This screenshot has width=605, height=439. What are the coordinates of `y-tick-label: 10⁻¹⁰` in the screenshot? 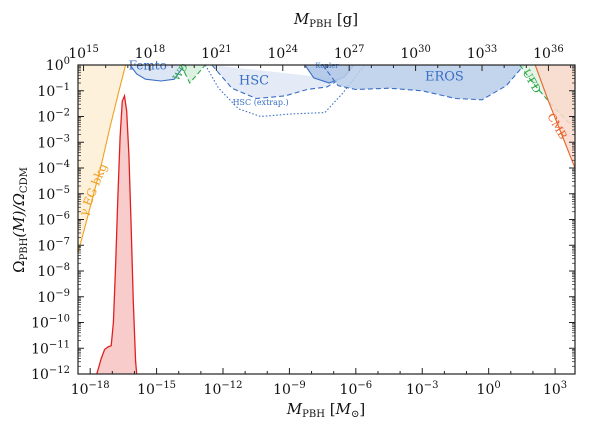 It's located at (50, 323).